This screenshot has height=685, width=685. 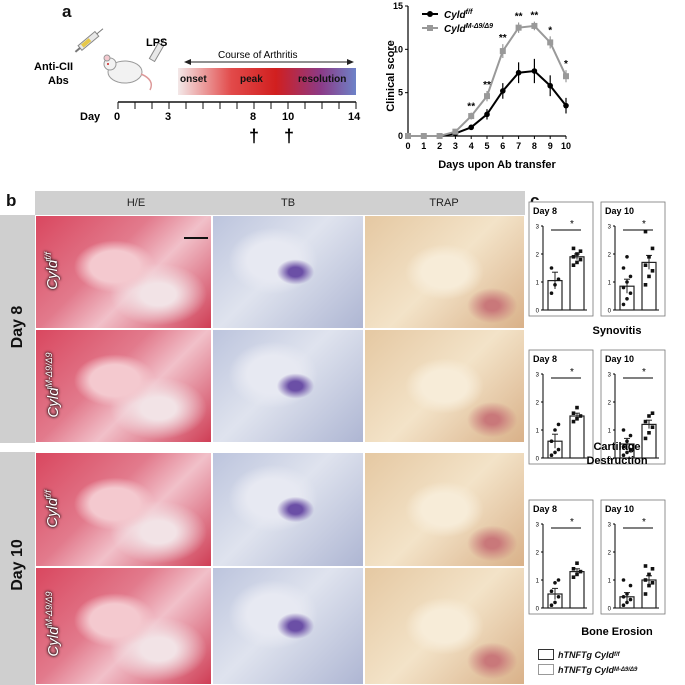 What do you see at coordinates (398, 49) in the screenshot?
I see `y-tick-label: 10` at bounding box center [398, 49].